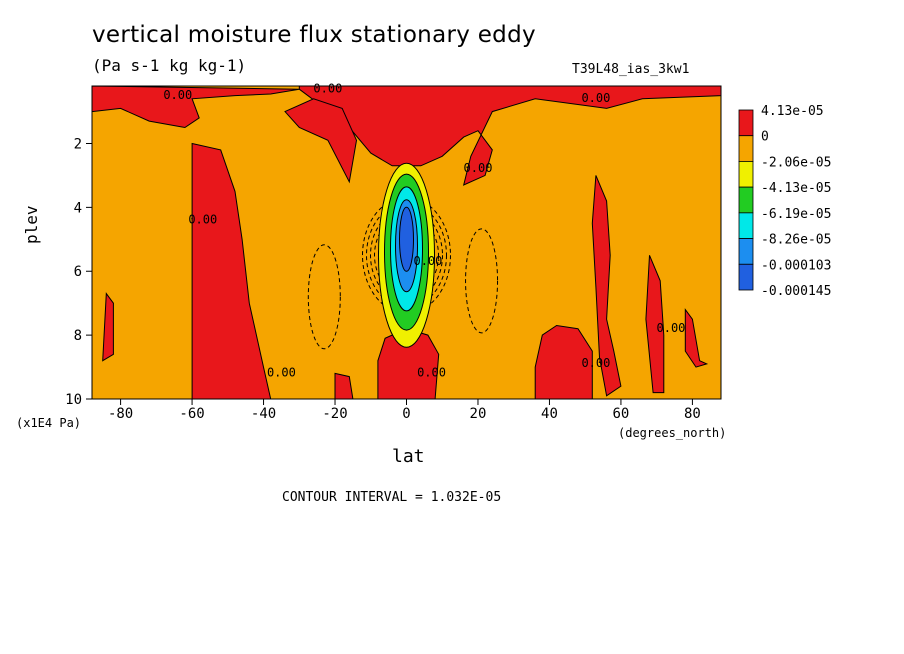  Describe the element at coordinates (327, 88) in the screenshot. I see `contour-label-1: 0.00` at that location.